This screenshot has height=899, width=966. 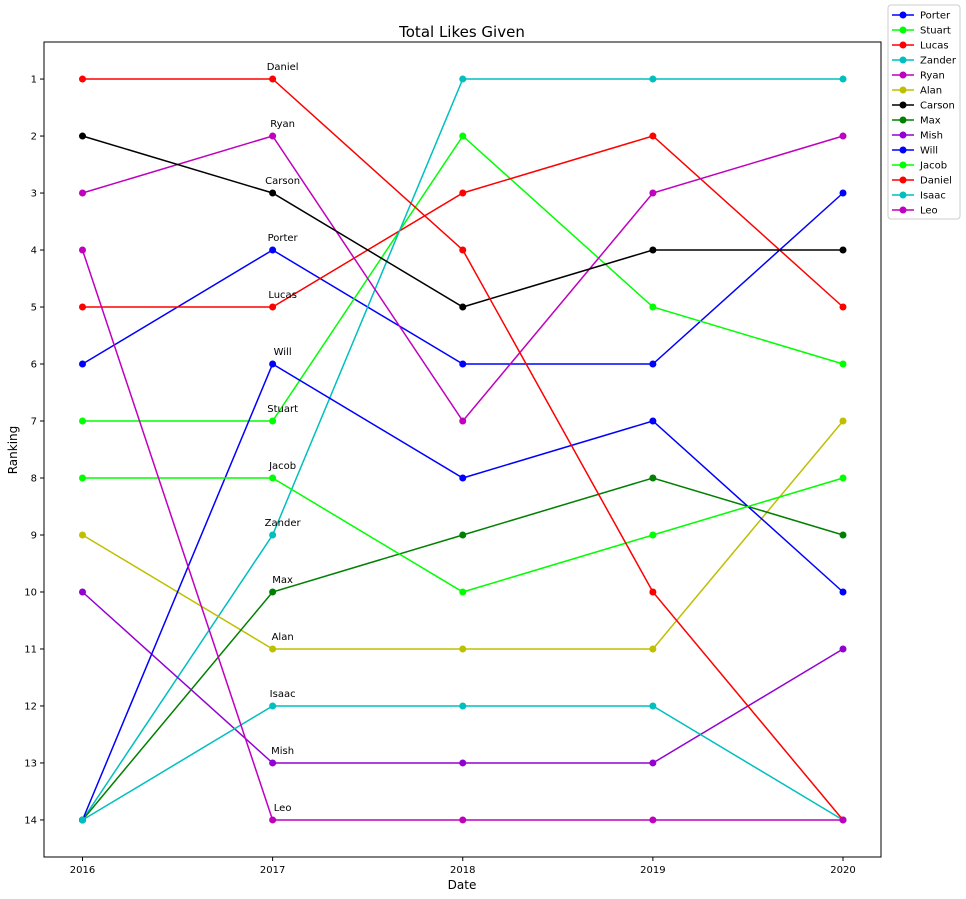 I want to click on y-tick-label: 4, so click(x=34, y=251).